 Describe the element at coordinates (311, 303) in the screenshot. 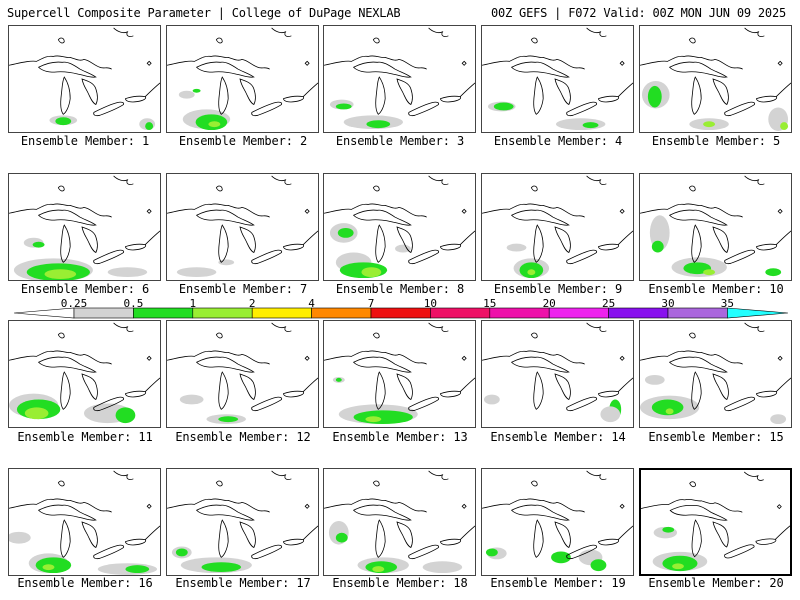

I see `colorbar-tick-label: 4` at that location.